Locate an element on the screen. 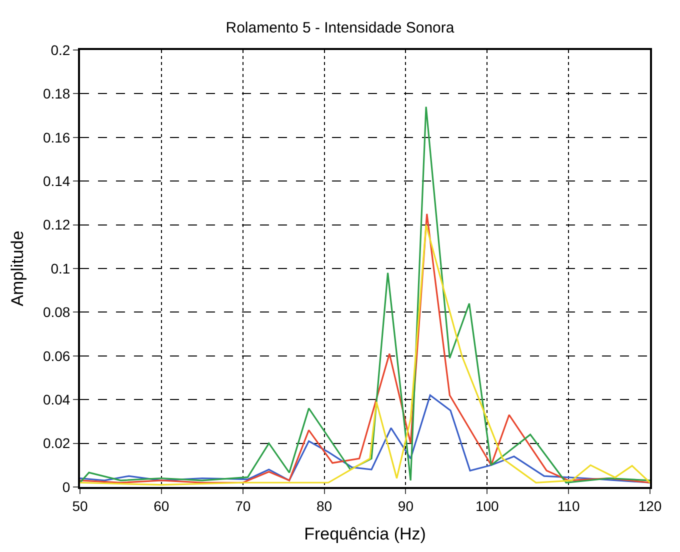 This screenshot has height=552, width=680. y-axis-title: Amplitude is located at coordinates (17, 268).